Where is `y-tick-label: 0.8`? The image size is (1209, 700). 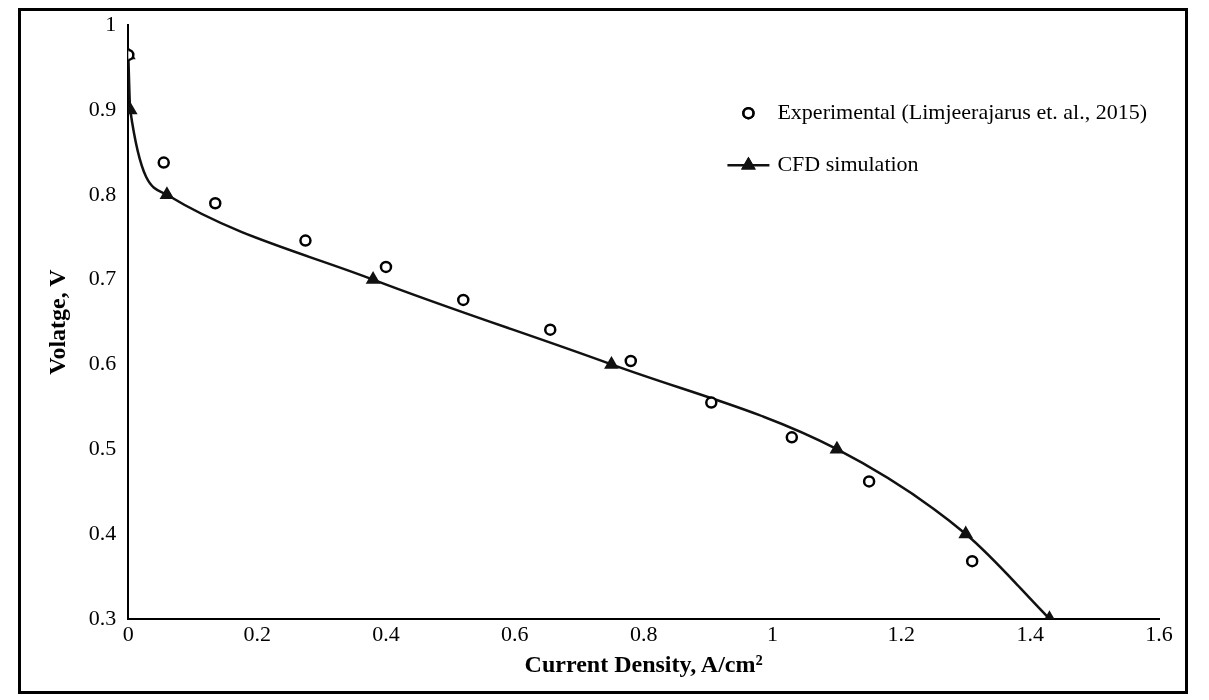
y-tick-label: 0.8 is located at coordinates (102, 193).